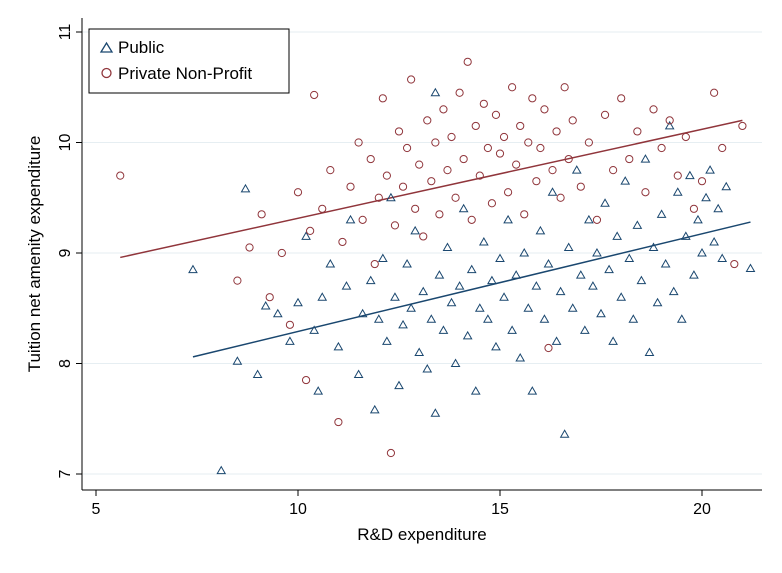 The height and width of the screenshot is (573, 782). I want to click on legend-box, so click(189, 61).